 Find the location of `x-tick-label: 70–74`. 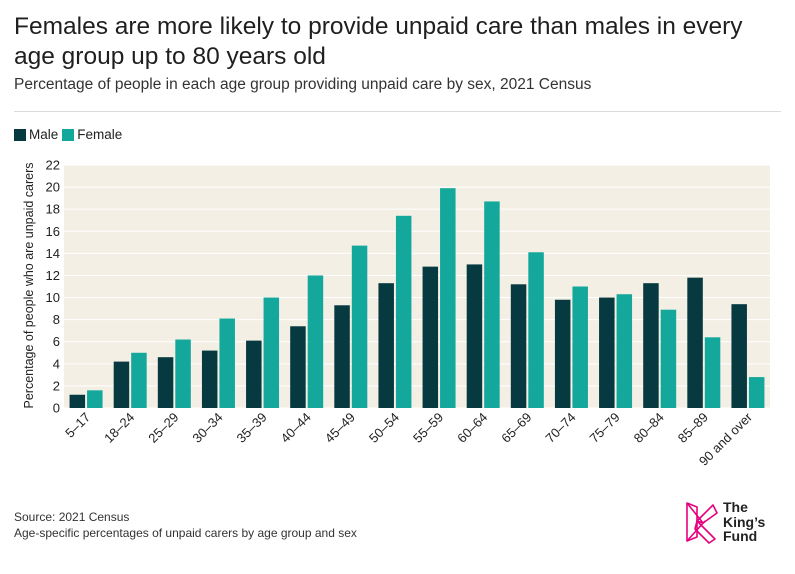

x-tick-label: 70–74 is located at coordinates (560, 428).